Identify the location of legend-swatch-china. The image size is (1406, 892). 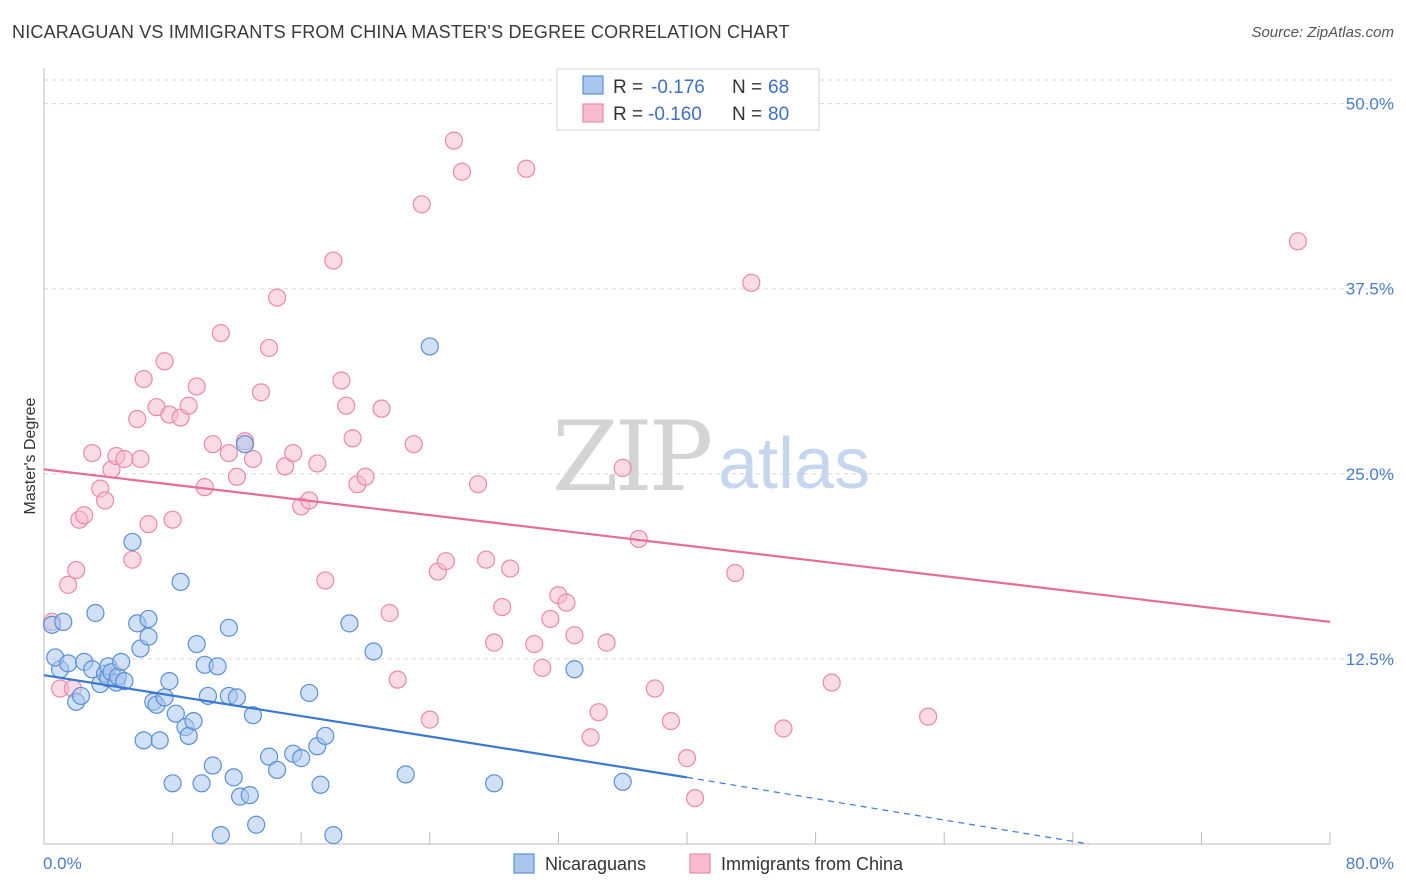
(700, 863).